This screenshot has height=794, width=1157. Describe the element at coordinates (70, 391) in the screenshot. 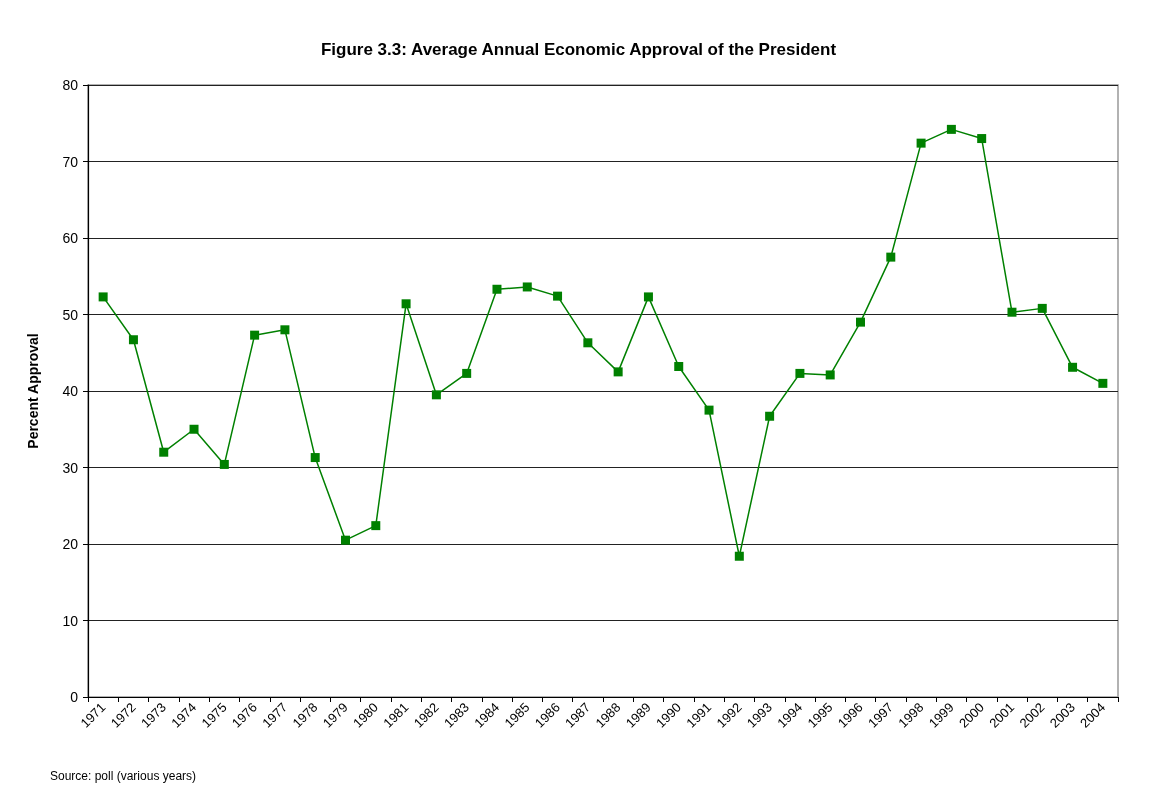

I see `y-tick-label: 40` at that location.